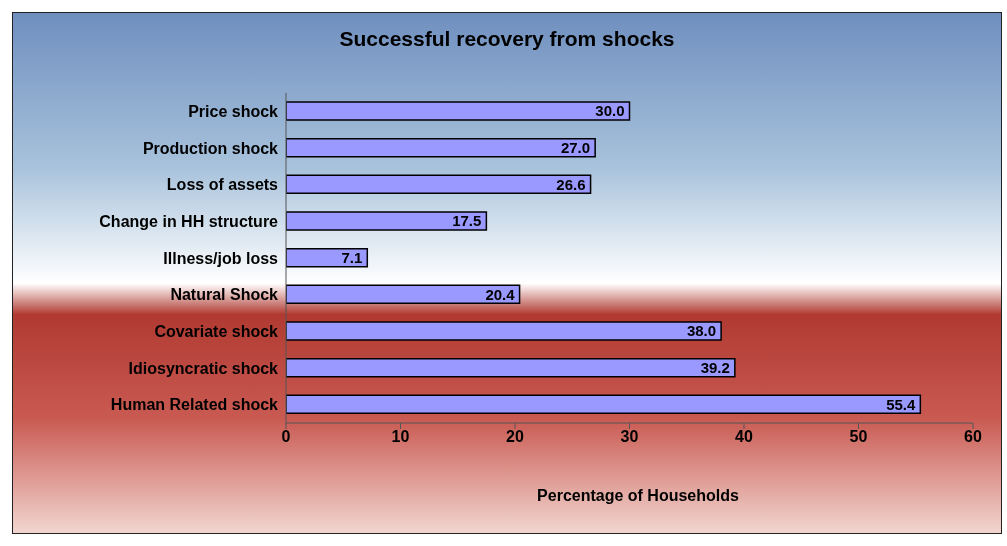 This screenshot has width=1007, height=546. I want to click on y-tick-label: Natural Shock, so click(224, 295).